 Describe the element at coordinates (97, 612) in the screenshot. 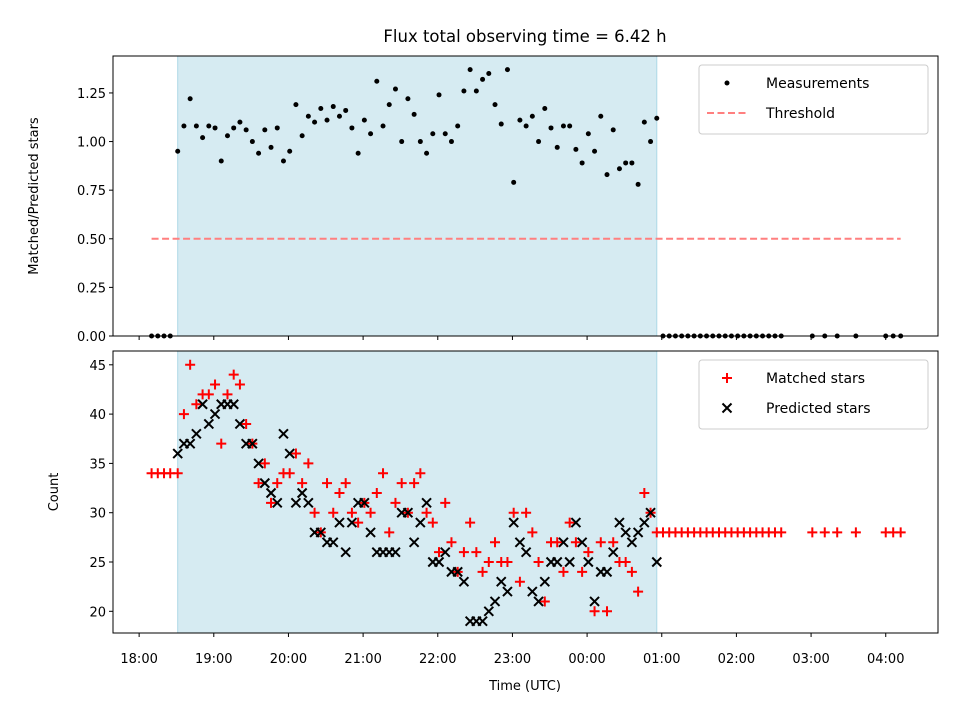

I see `y-tick-label: 20` at that location.